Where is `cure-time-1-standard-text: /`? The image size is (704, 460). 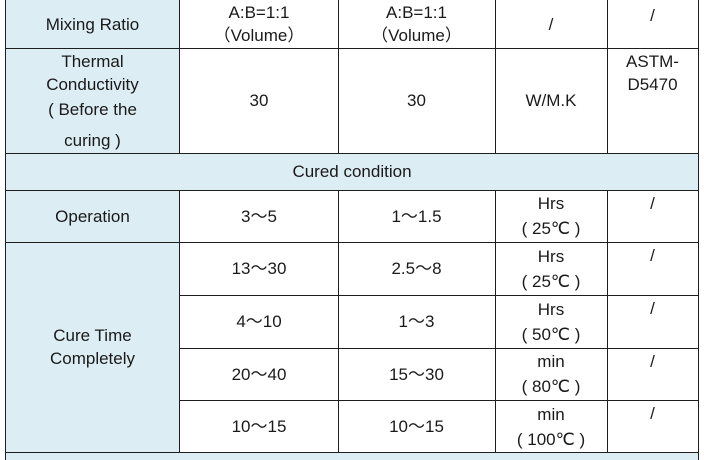 cure-time-1-standard-text: / is located at coordinates (652, 255).